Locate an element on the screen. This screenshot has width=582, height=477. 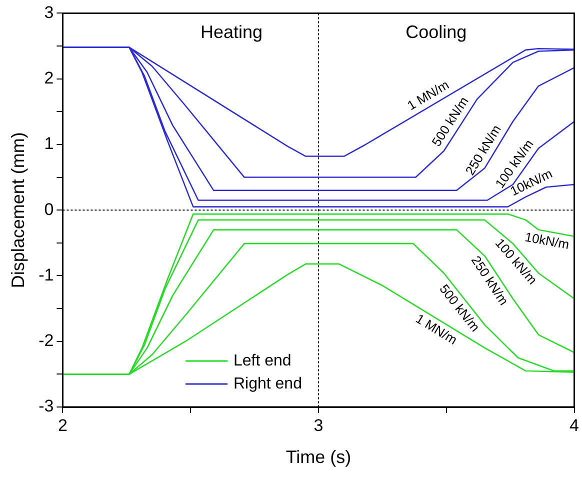
y-tick-label: 1 is located at coordinates (49, 144).